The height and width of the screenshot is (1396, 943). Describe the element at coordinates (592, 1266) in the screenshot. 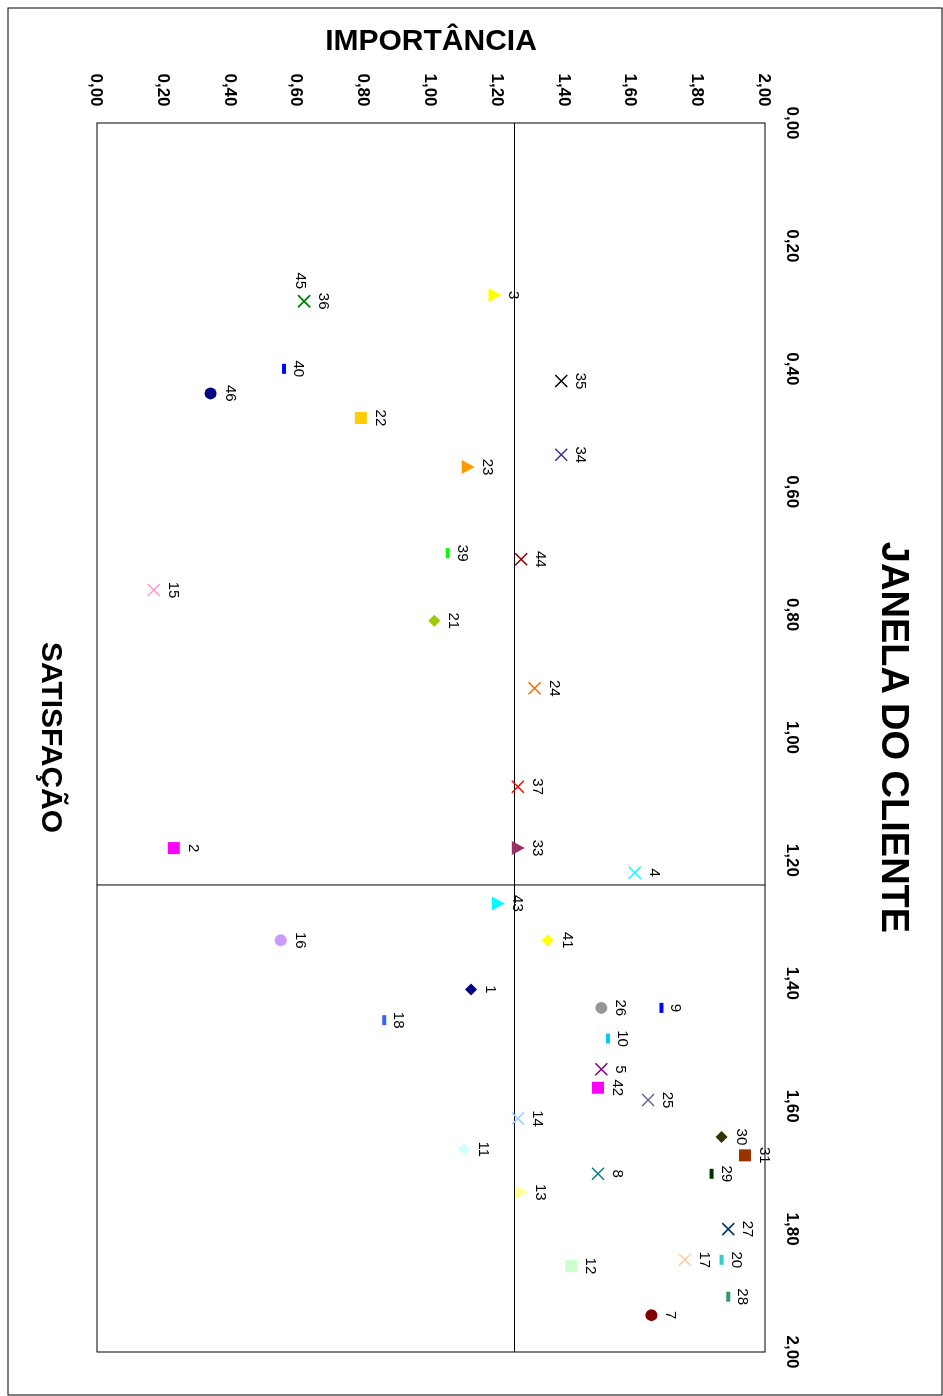

I see `text: 12` at that location.